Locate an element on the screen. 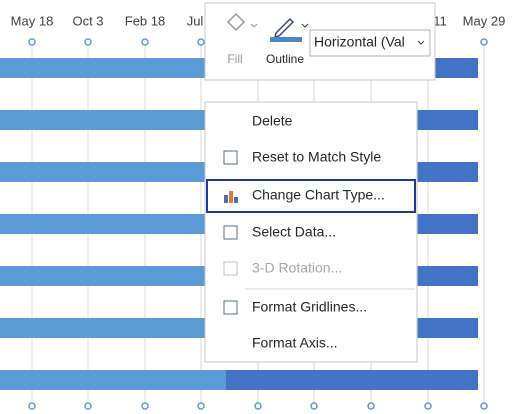 This screenshot has width=515, height=414. dropdown-text: Horizontal (Val is located at coordinates (359, 42).